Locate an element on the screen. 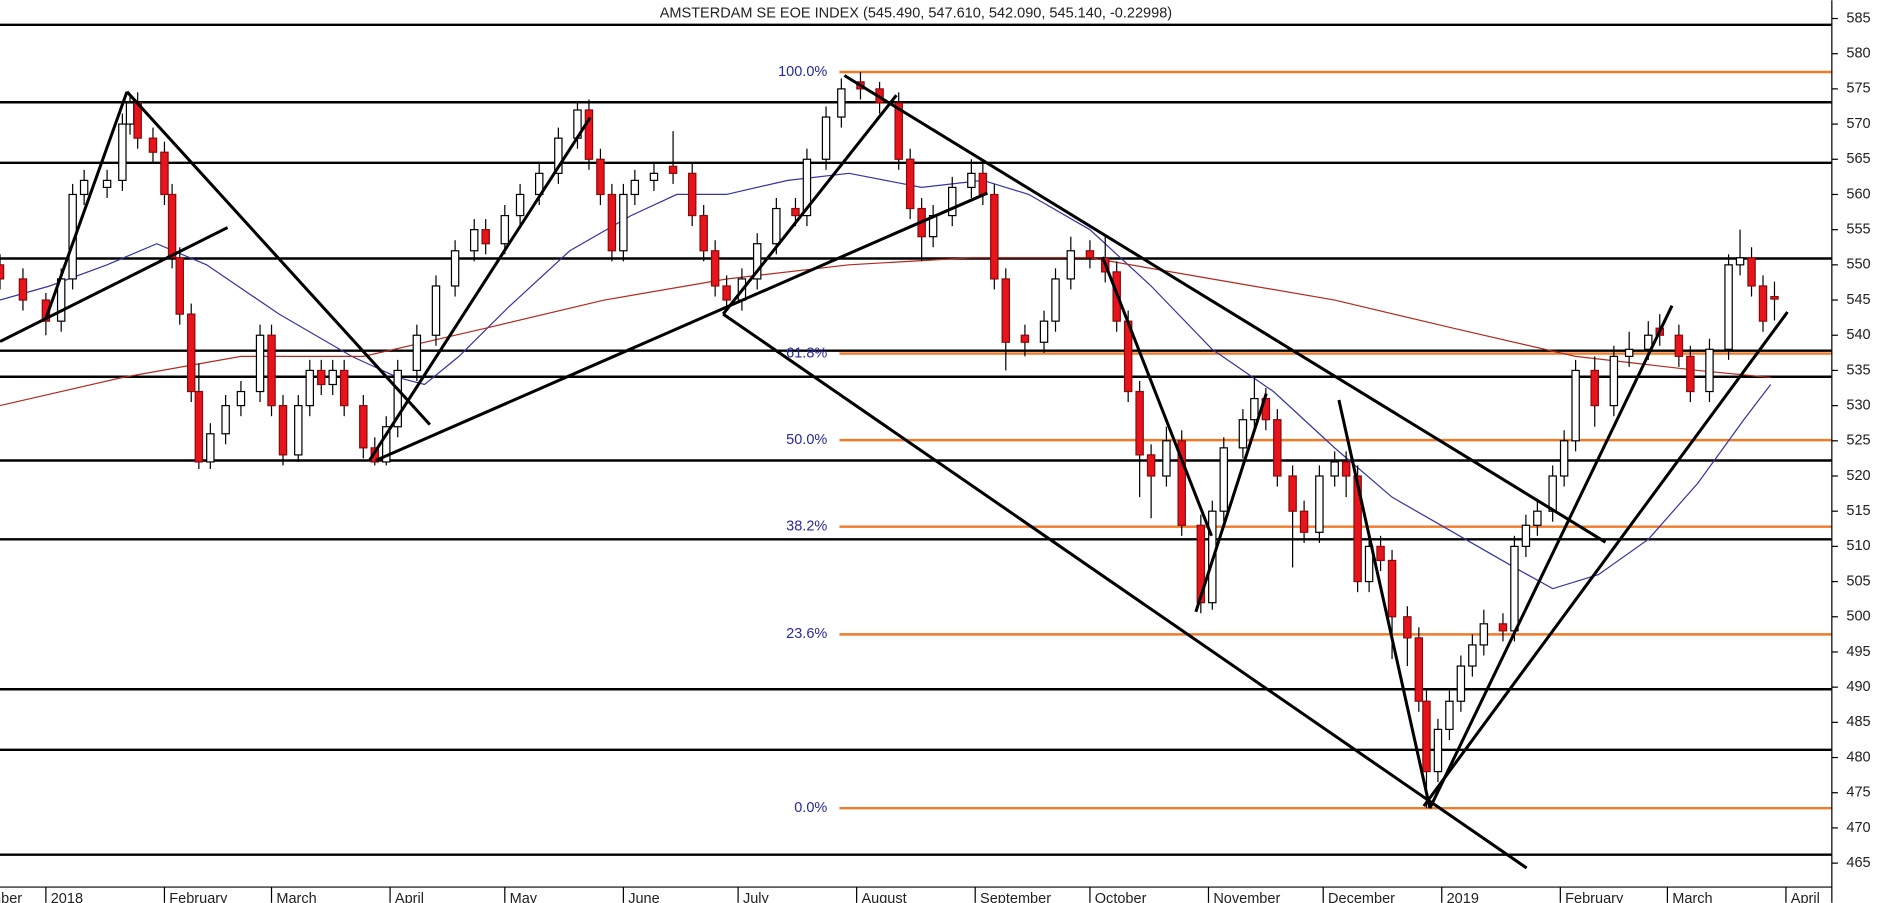 This screenshot has height=903, width=1890. y-tick-label: 465 is located at coordinates (1858, 863).